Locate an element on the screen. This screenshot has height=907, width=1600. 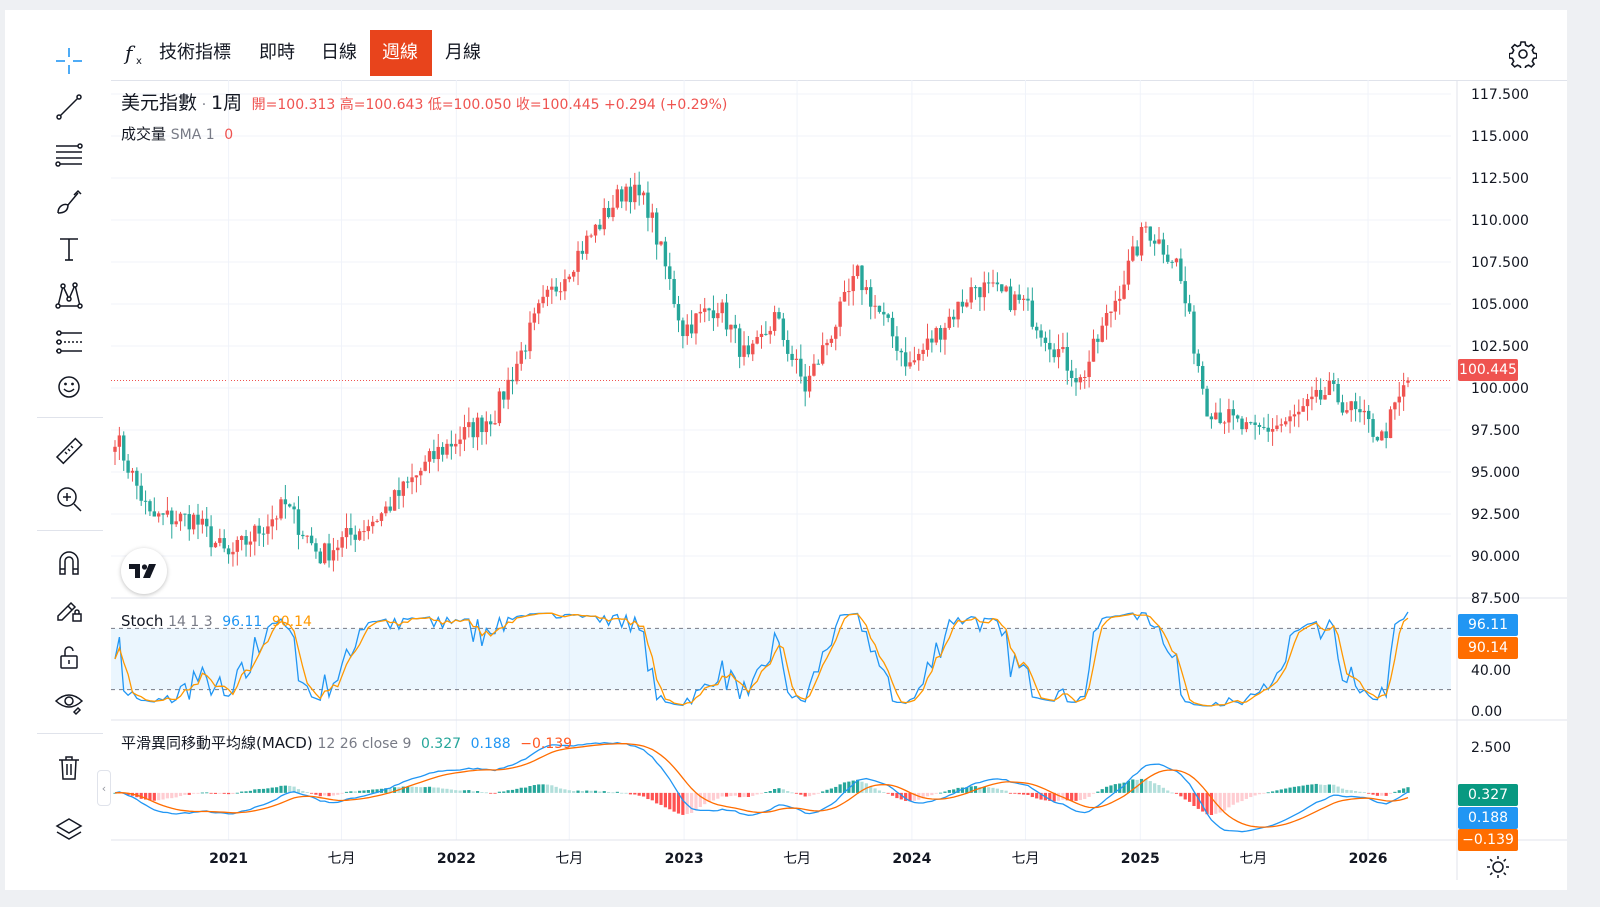
symbol-name: 美元指數 is located at coordinates (159, 103).